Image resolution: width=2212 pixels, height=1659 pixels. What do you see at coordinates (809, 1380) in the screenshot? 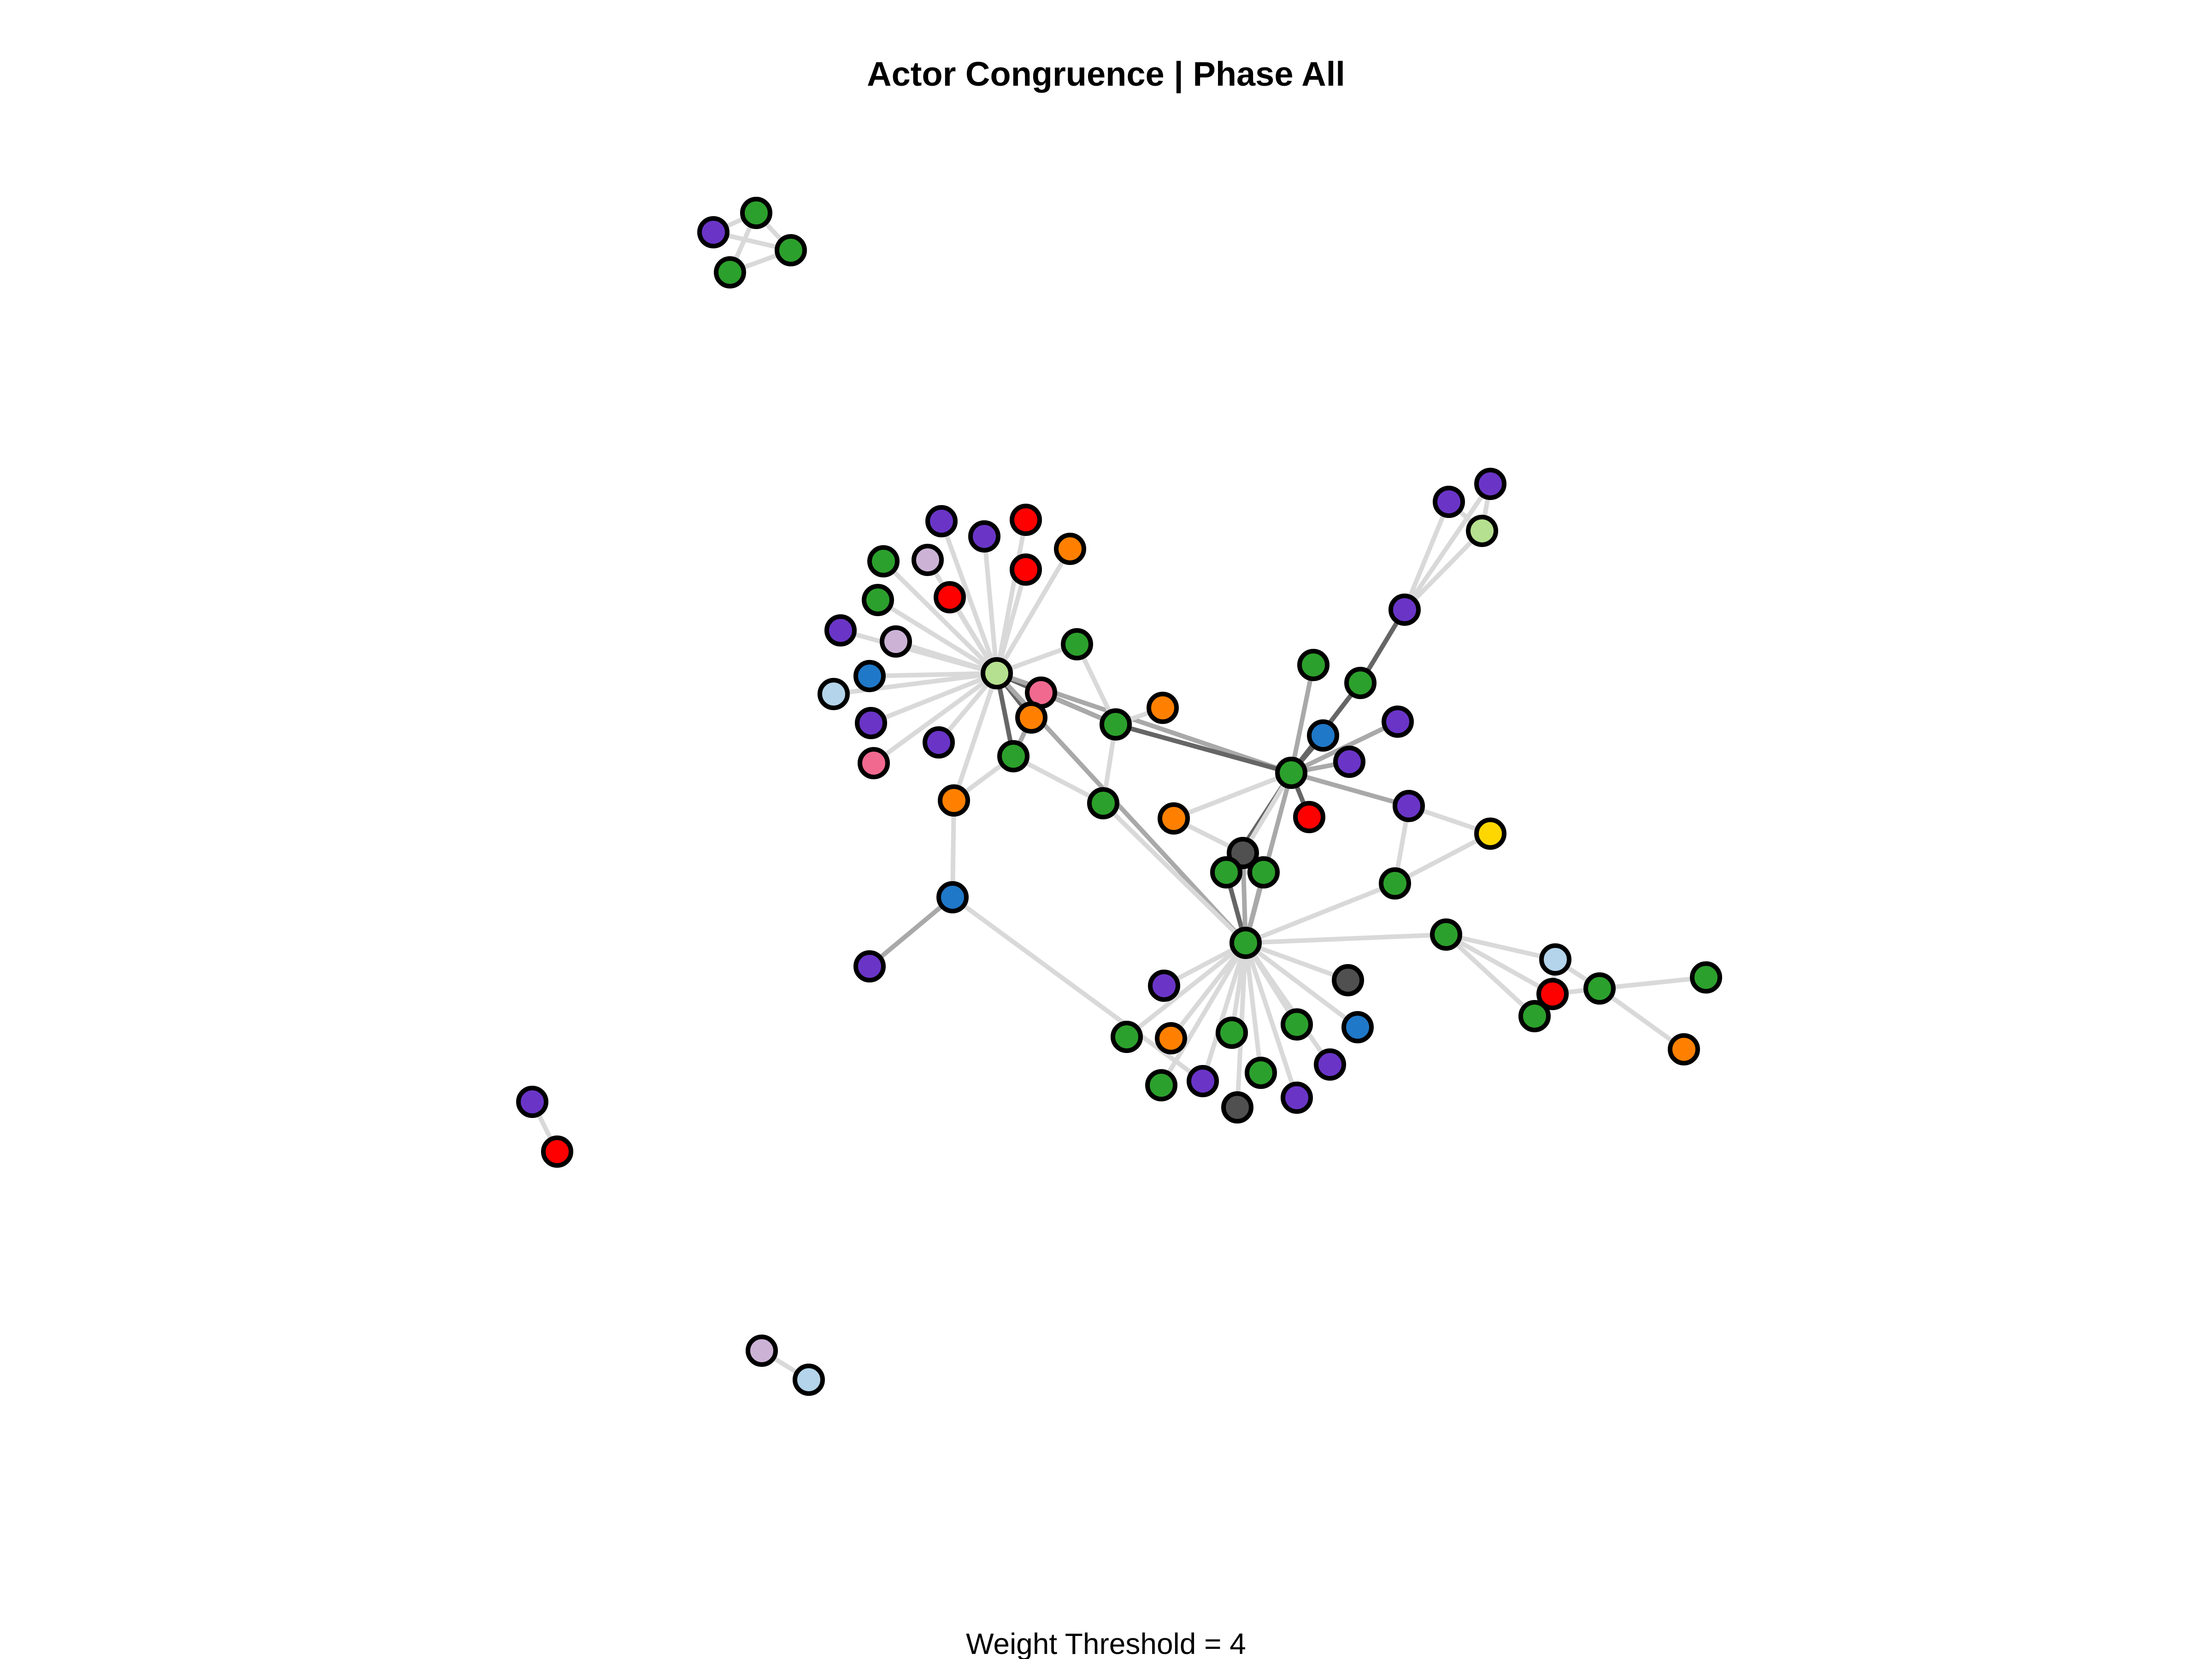
I see `node-c2` at bounding box center [809, 1380].